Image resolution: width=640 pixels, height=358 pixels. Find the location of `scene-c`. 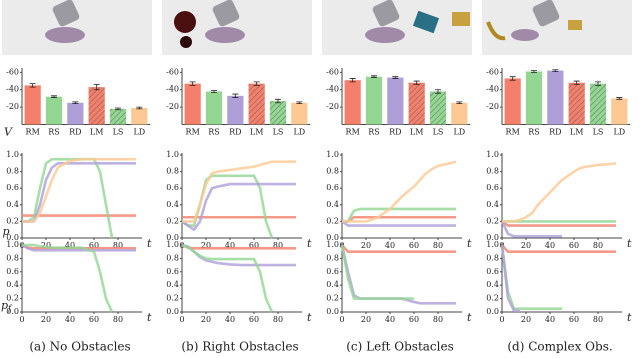

scene-c is located at coordinates (397, 27).